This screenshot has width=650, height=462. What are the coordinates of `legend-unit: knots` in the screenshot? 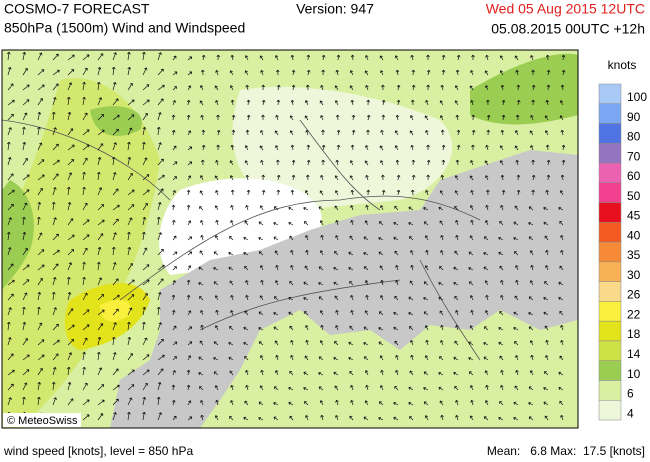 It's located at (622, 65).